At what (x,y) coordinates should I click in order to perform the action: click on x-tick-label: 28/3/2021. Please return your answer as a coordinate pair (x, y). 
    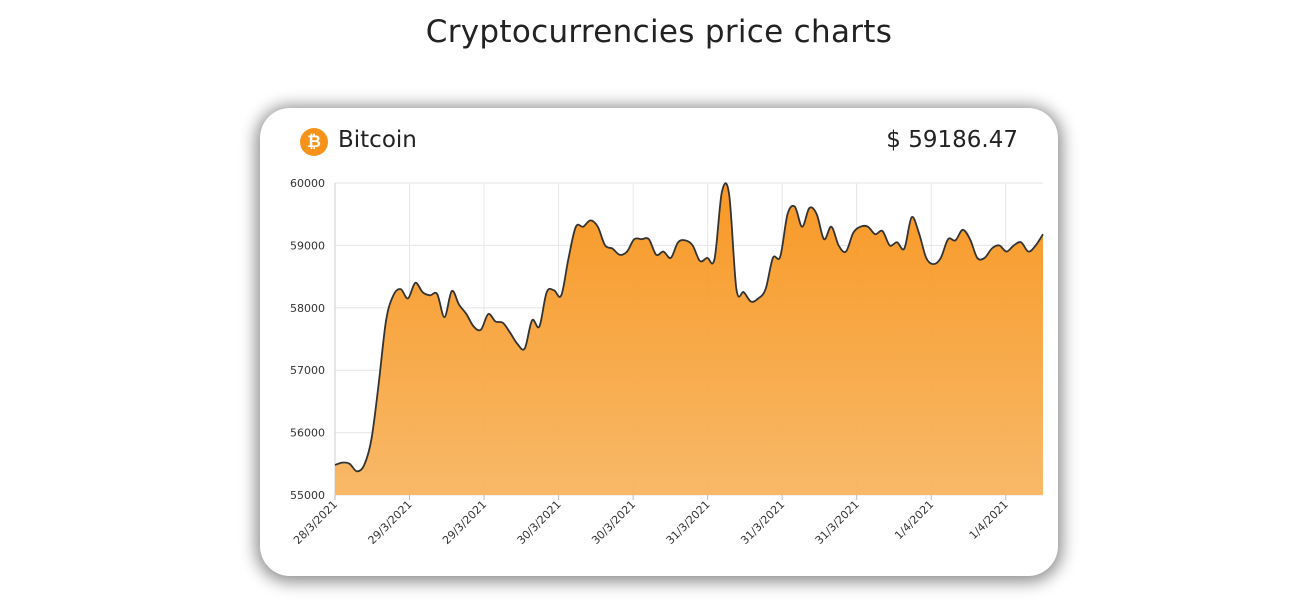
    Looking at the image, I should click on (315, 522).